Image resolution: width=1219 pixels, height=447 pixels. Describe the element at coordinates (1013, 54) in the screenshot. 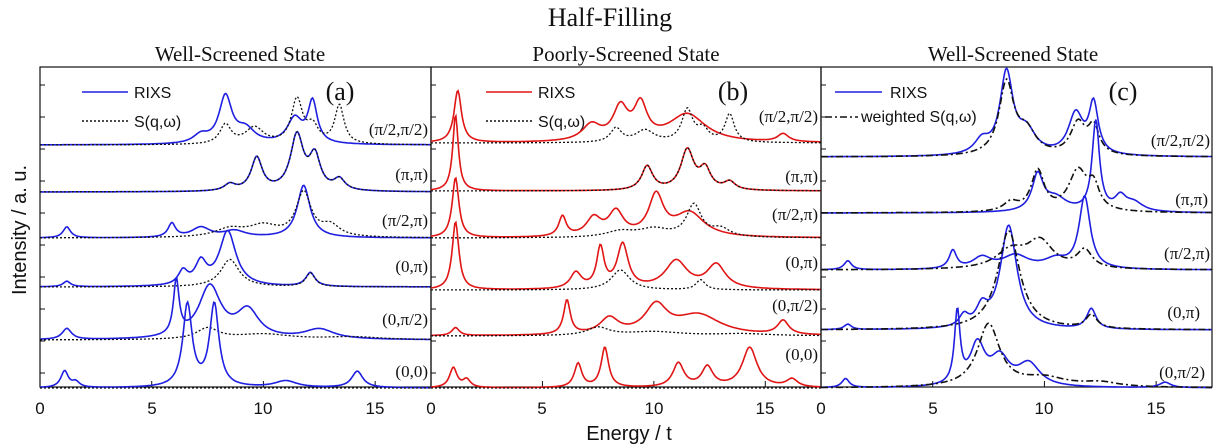

I see `panel-c-subtitle: Well-Screened State` at that location.